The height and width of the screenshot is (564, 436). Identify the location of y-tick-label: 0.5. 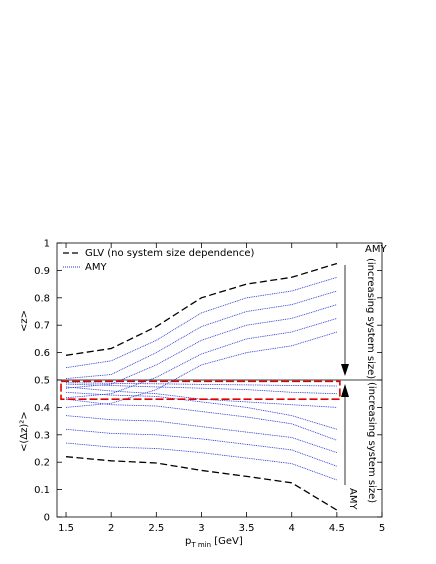
(42, 381).